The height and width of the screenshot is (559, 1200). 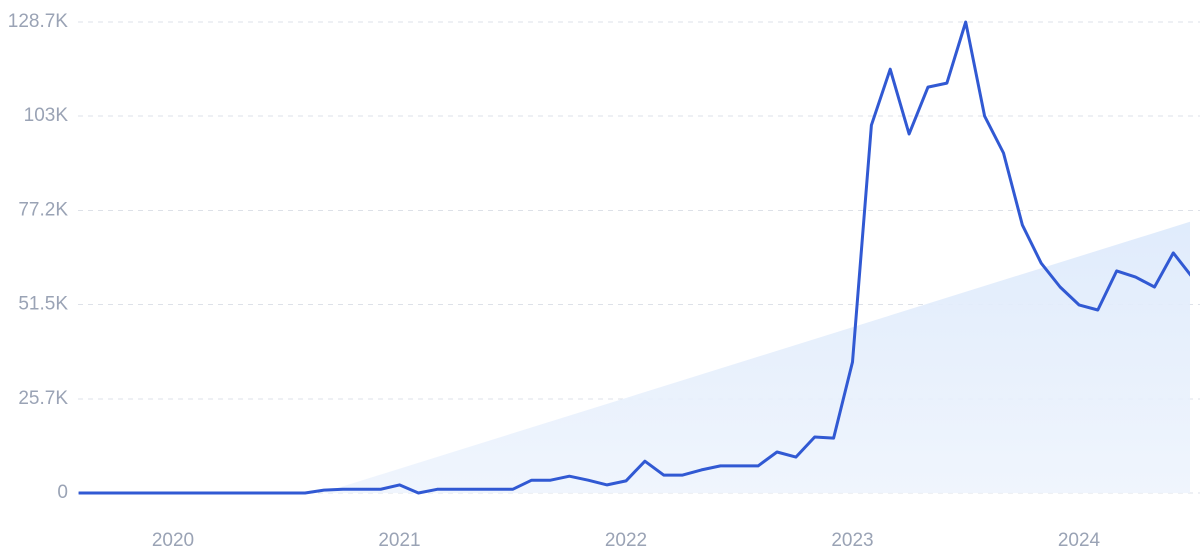 I want to click on x-tick-label: 2020, so click(x=173, y=540).